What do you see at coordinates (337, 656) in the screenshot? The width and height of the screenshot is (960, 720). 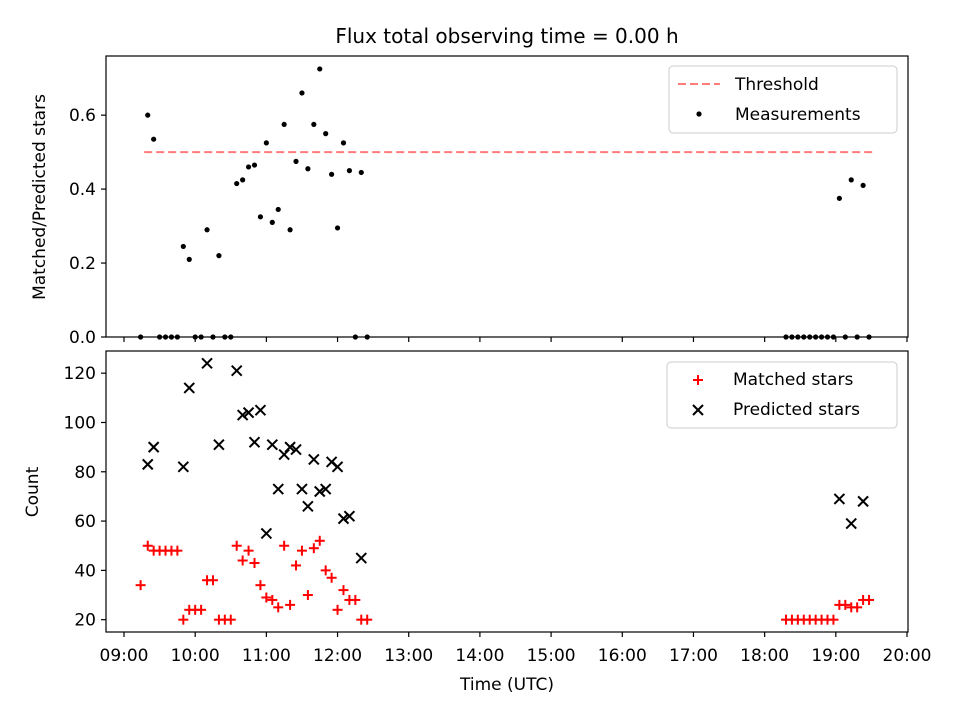 I see `bottom-x-tick-label-3: 12:00` at bounding box center [337, 656].